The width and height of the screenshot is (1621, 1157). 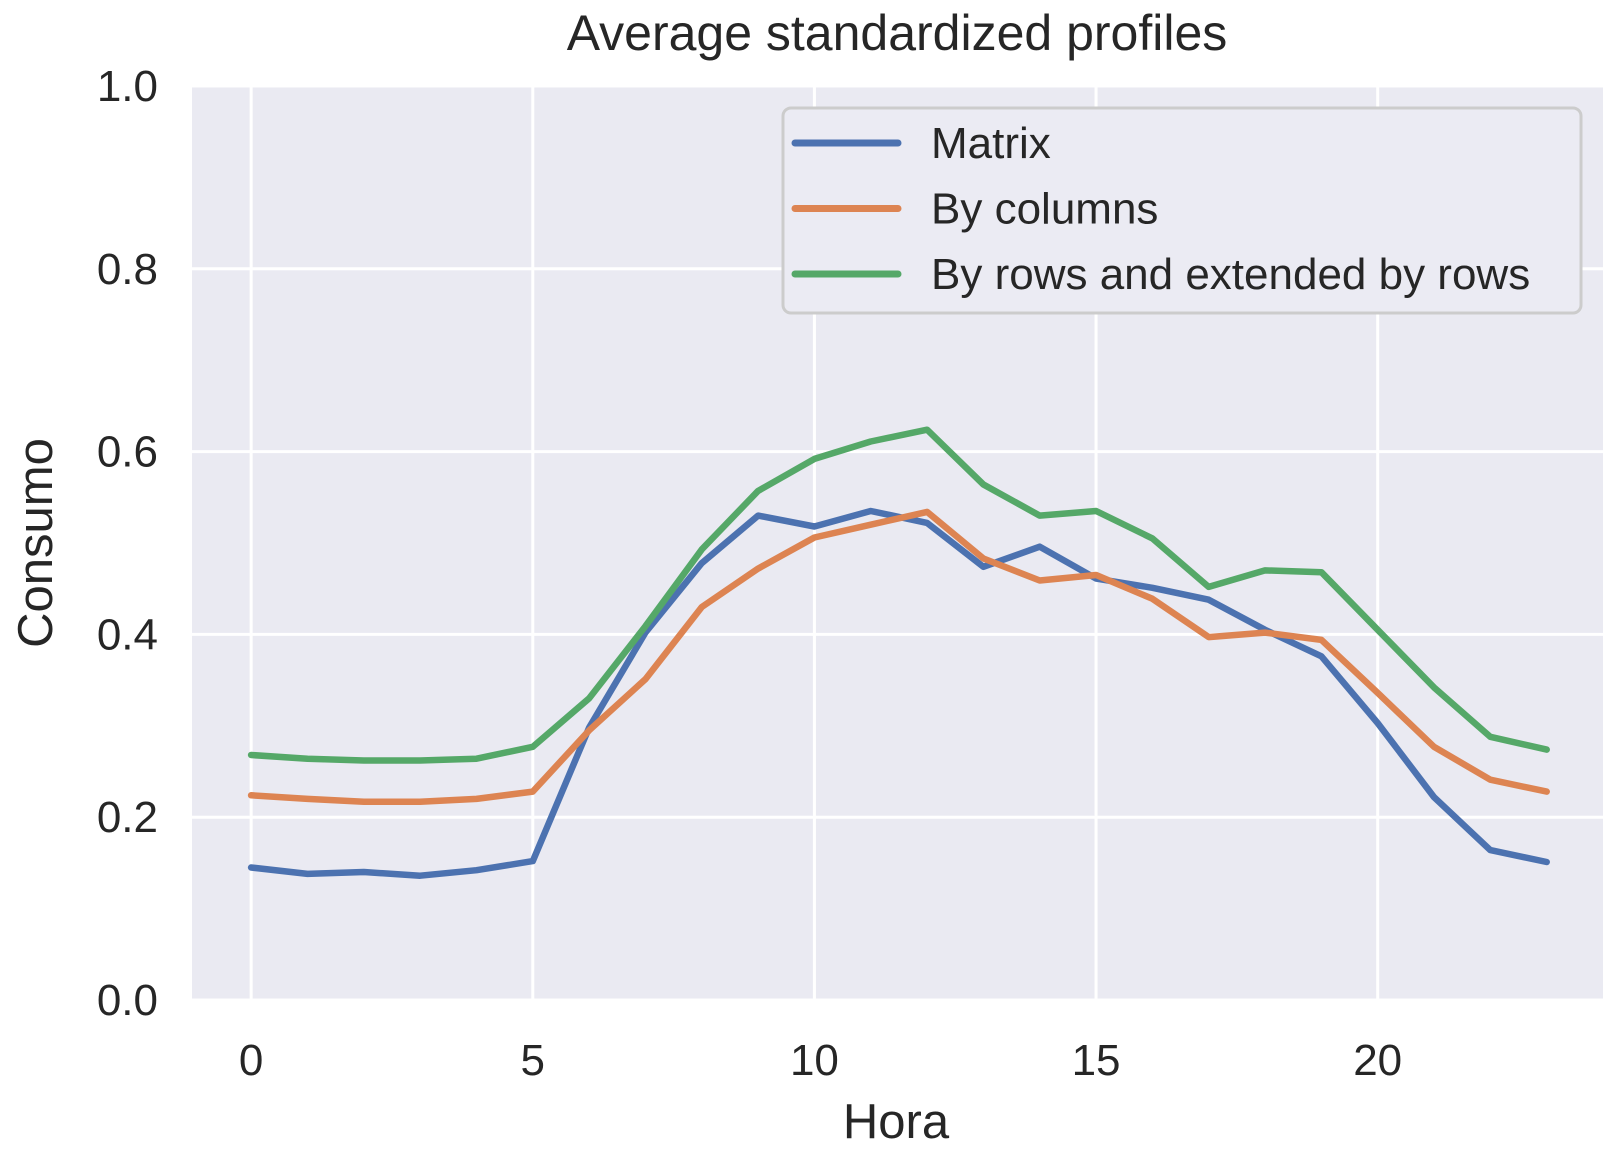 What do you see at coordinates (127, 269) in the screenshot?
I see `y-tick-label-0.8: 0.8` at bounding box center [127, 269].